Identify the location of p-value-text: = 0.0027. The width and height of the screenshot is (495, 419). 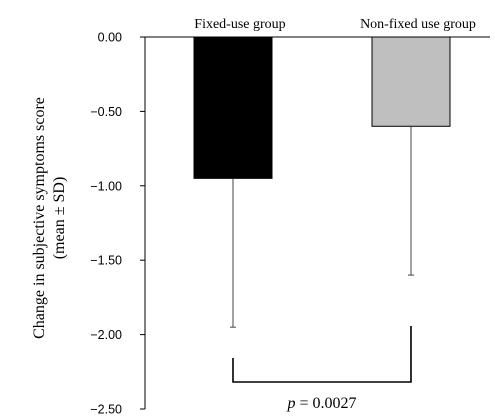
(325, 403).